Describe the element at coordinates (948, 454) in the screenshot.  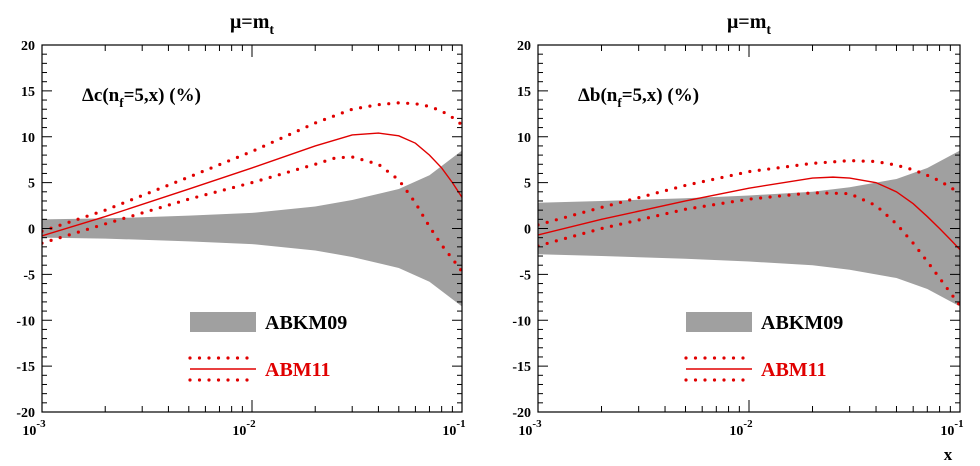
I see `x-axis-label: x` at that location.